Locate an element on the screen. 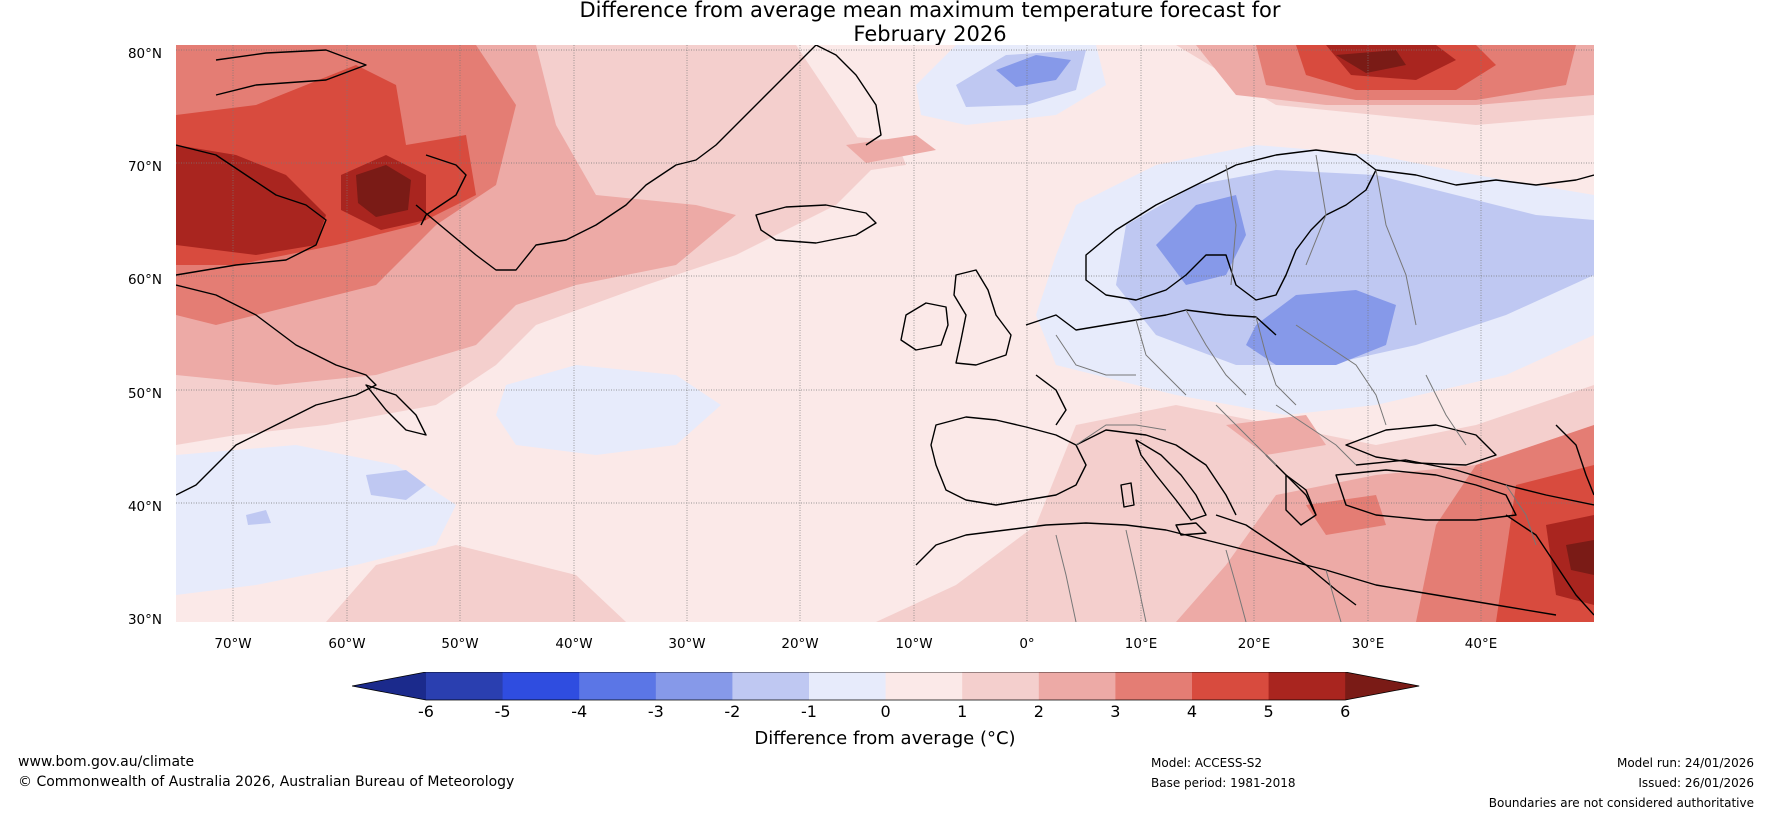  anomaly-zone-minus3-minus2 is located at coordinates (1196, 210).